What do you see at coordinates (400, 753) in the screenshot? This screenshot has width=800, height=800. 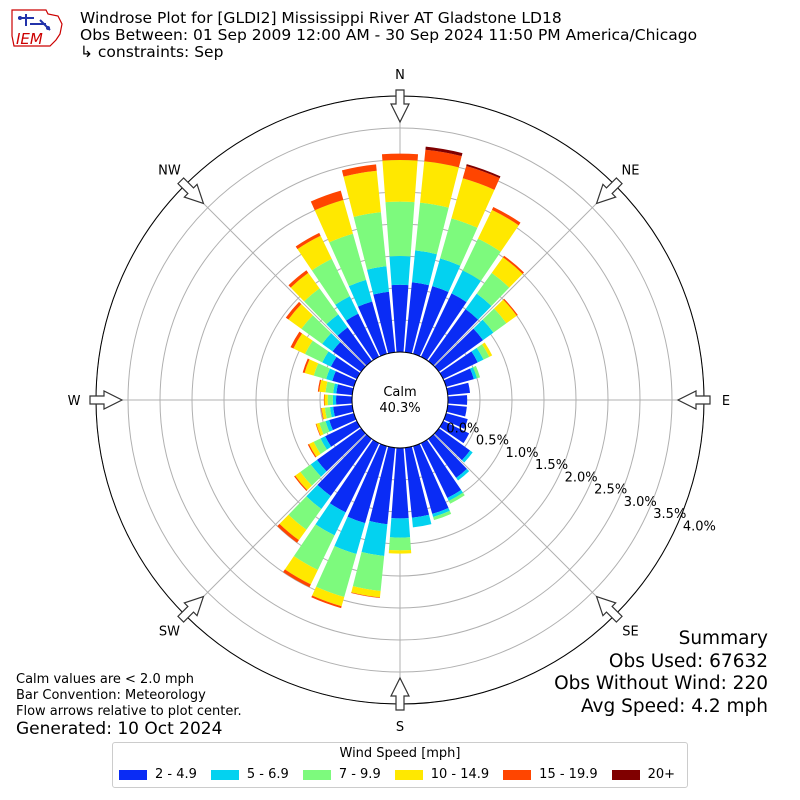 I see `legend-title: Wind Speed [mph]` at bounding box center [400, 753].